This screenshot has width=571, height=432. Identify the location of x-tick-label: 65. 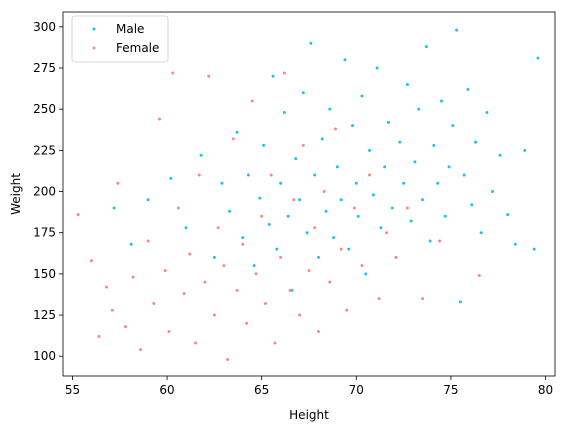
(261, 390).